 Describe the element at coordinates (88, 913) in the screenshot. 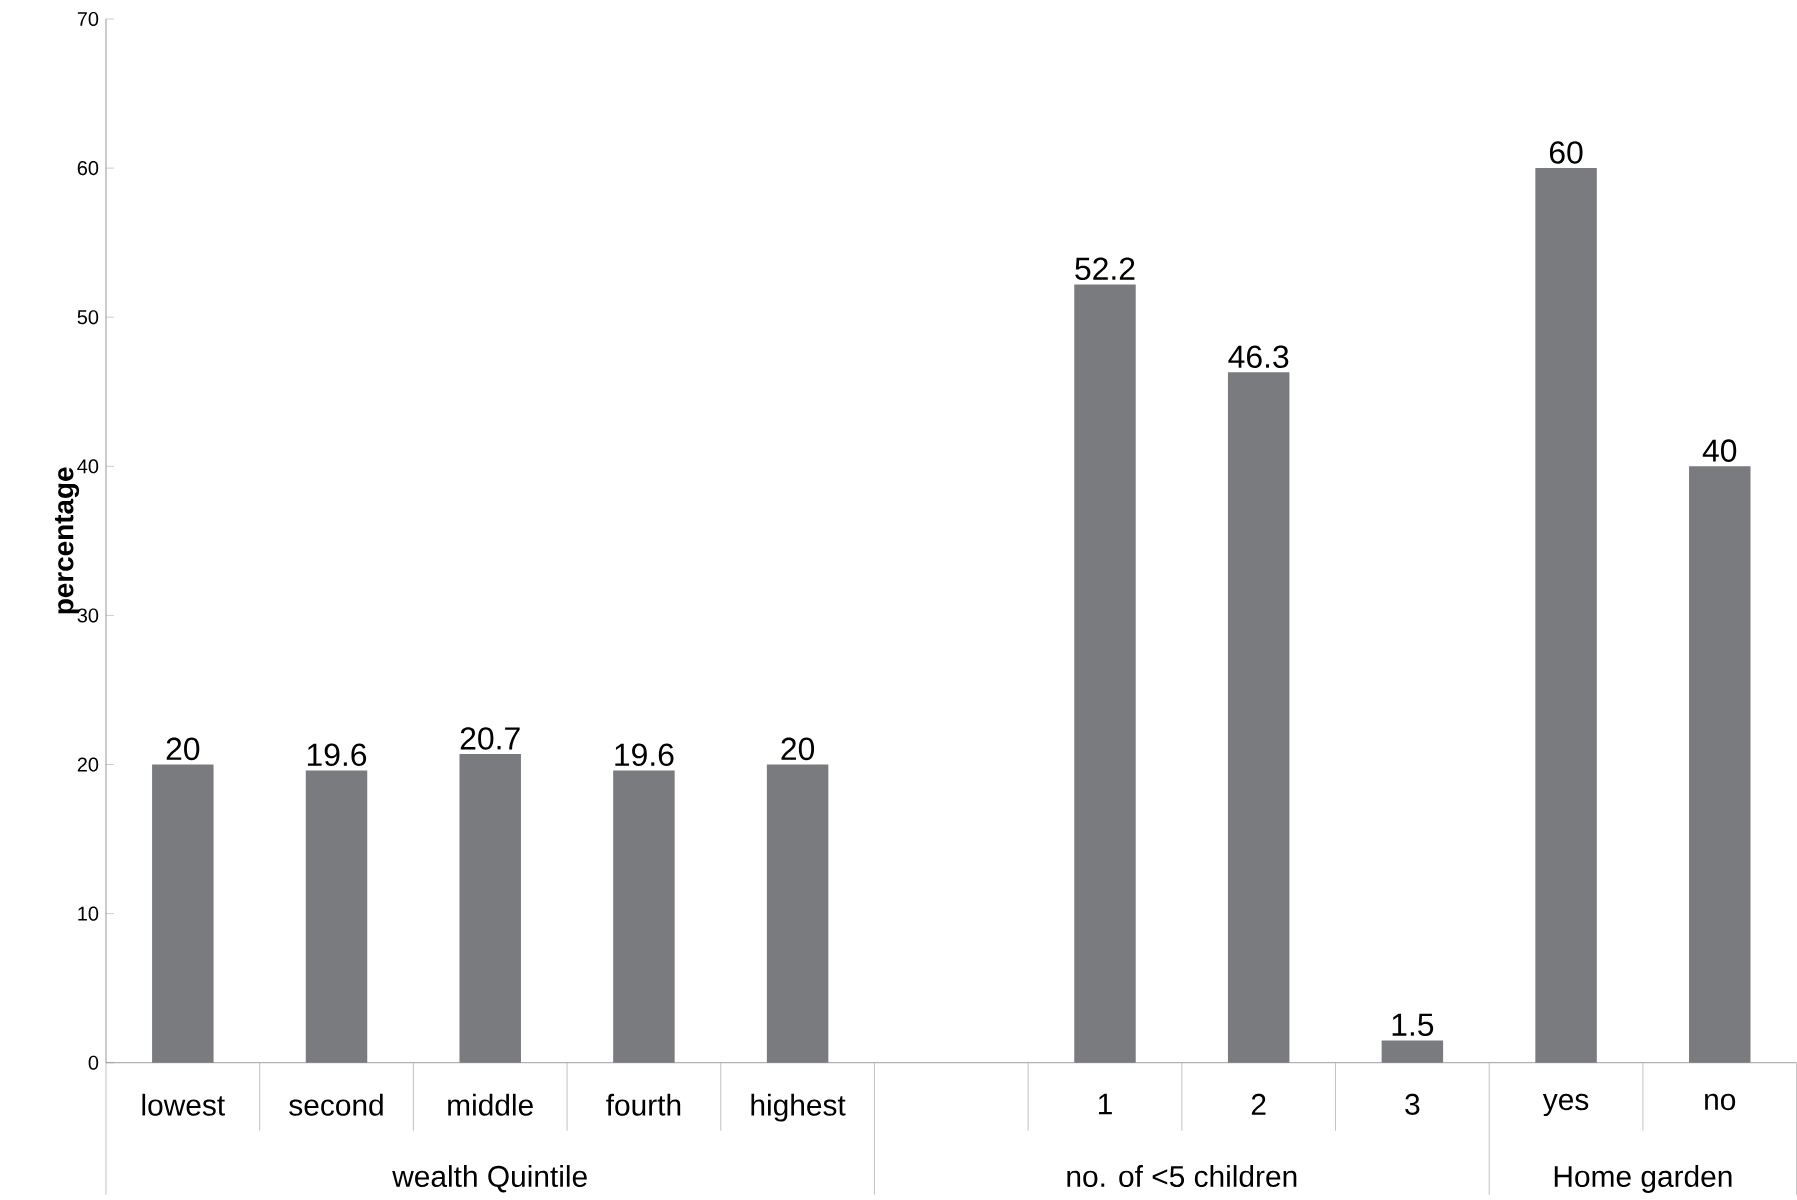

I see `y-tick-label: 10` at that location.